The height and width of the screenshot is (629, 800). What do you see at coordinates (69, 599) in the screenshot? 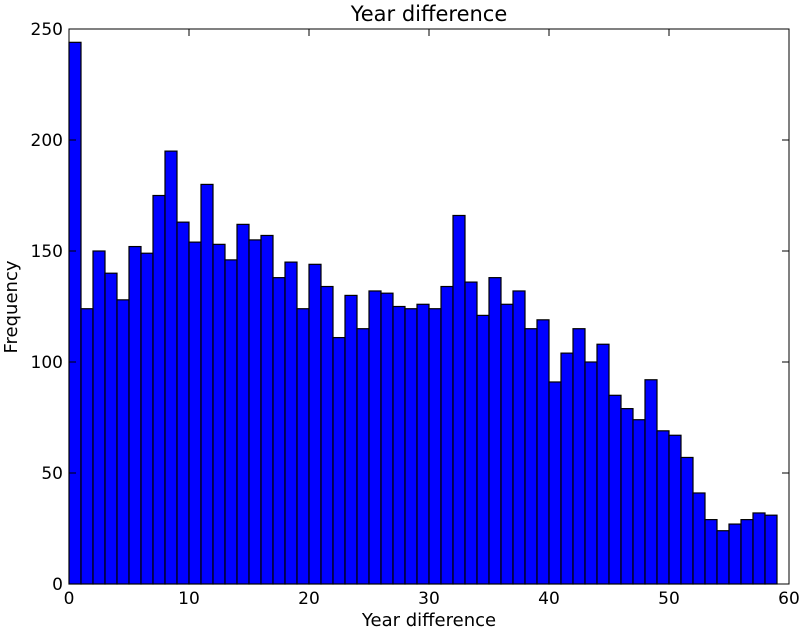
I see `x-tick-label: 0` at bounding box center [69, 599].